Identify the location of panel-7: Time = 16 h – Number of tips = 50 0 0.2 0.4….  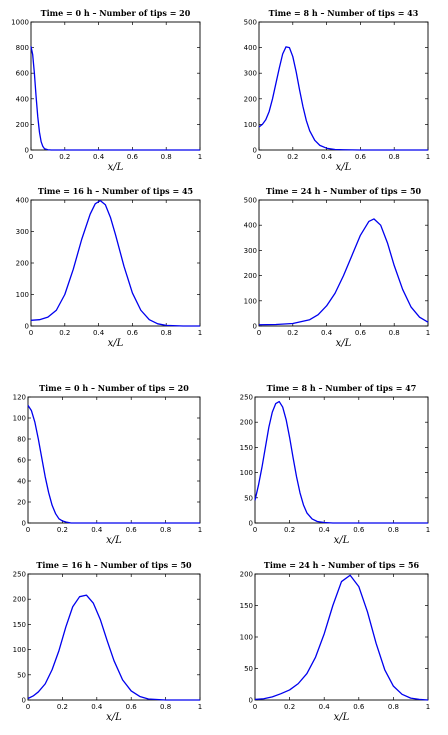
(108, 641).